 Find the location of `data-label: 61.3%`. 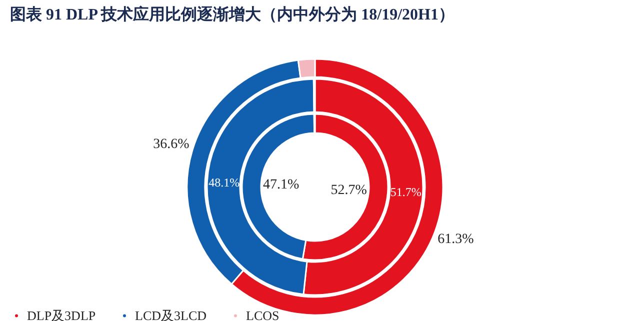

data-label: 61.3% is located at coordinates (456, 240).